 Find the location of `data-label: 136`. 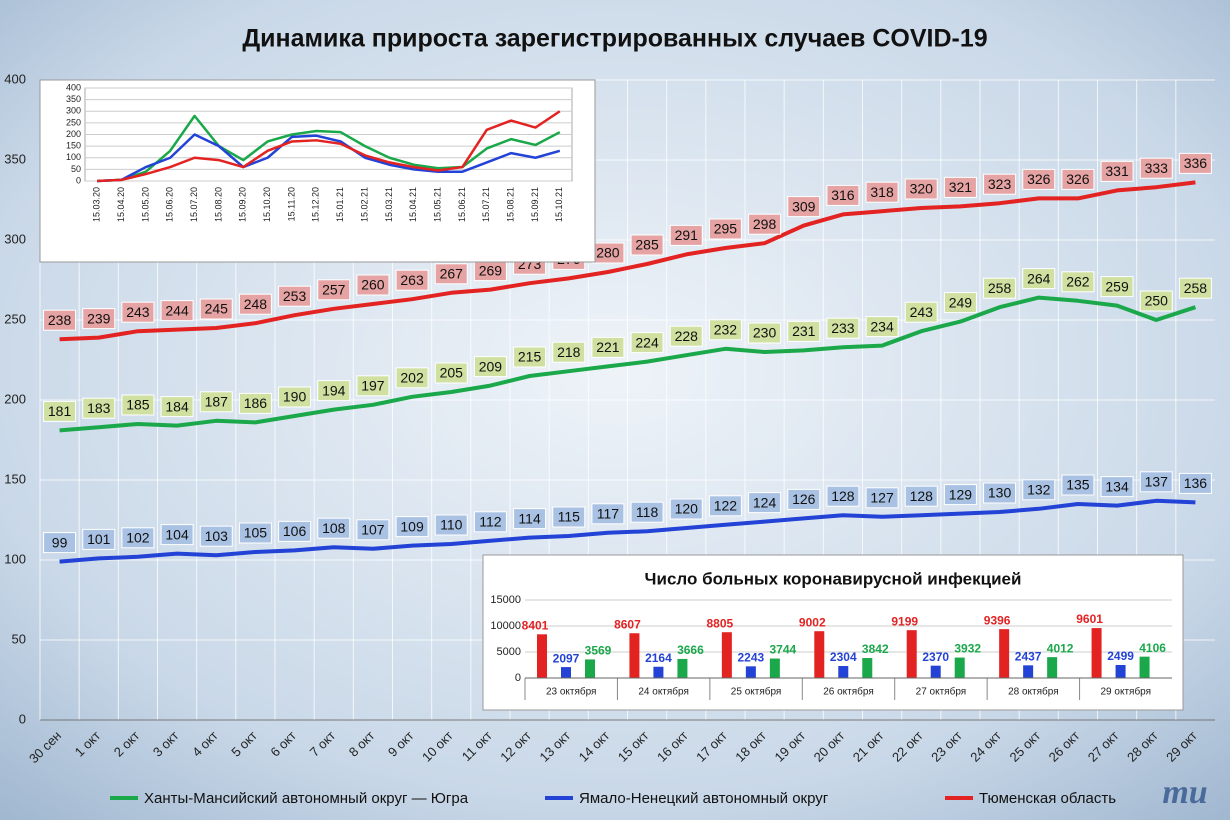

data-label: 136 is located at coordinates (1196, 483).